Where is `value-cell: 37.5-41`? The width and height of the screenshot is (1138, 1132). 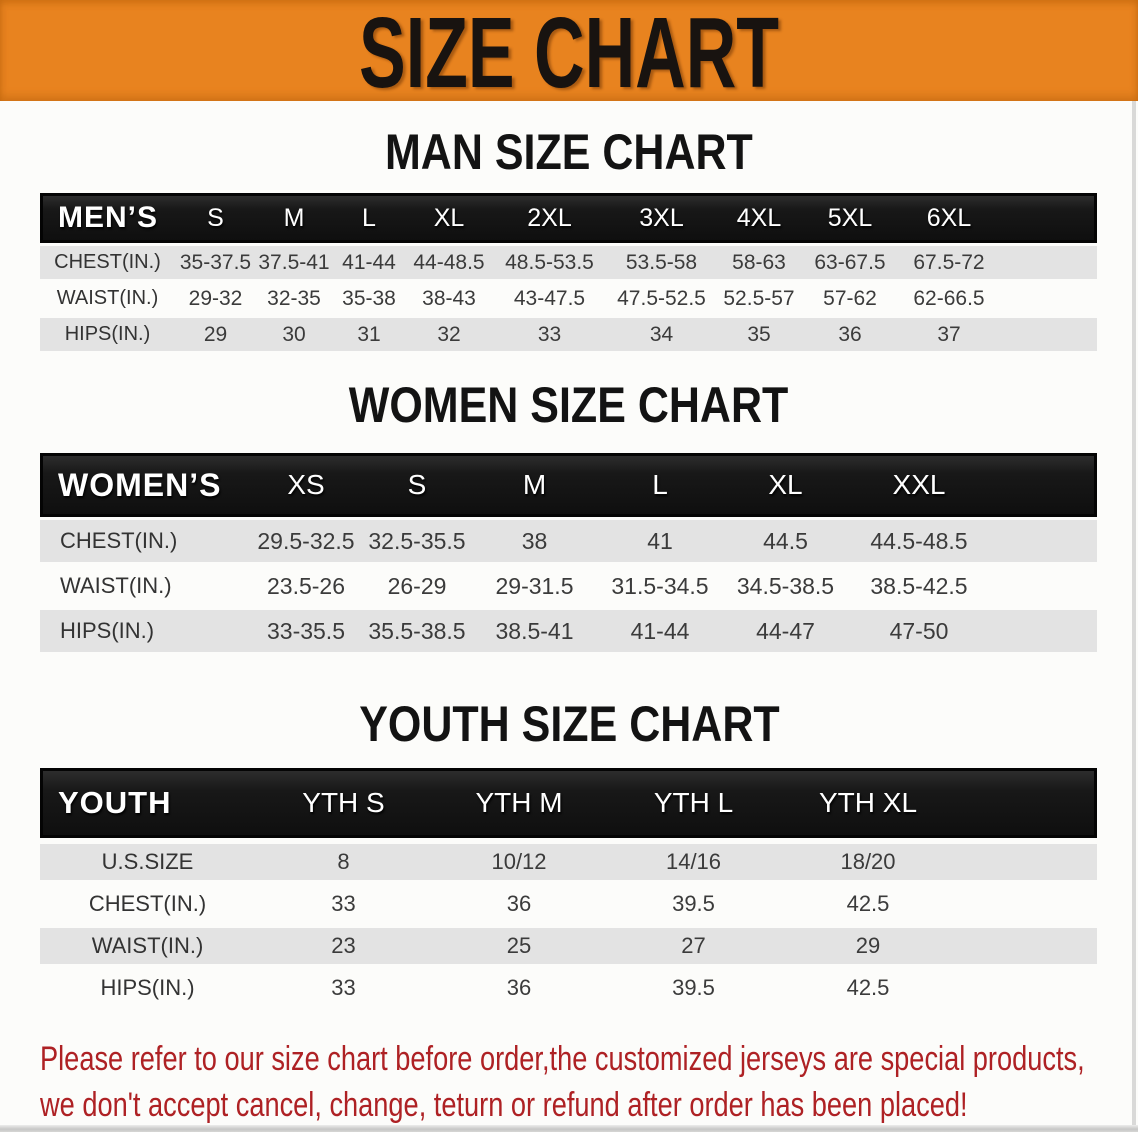
value-cell: 37.5-41 is located at coordinates (294, 262).